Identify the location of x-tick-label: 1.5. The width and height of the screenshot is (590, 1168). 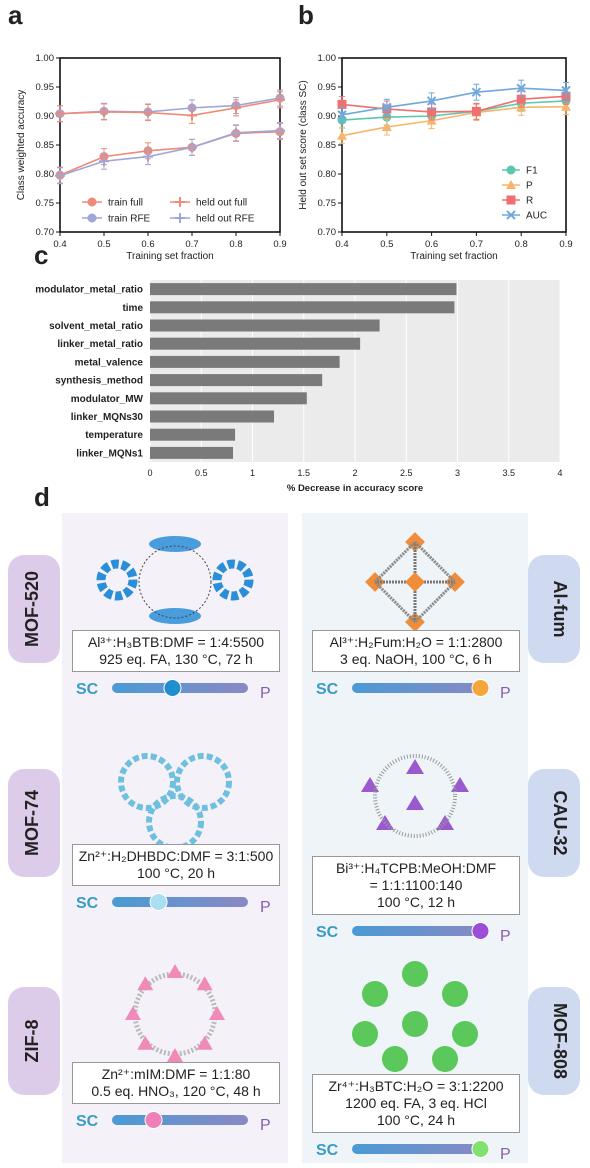
(303, 473).